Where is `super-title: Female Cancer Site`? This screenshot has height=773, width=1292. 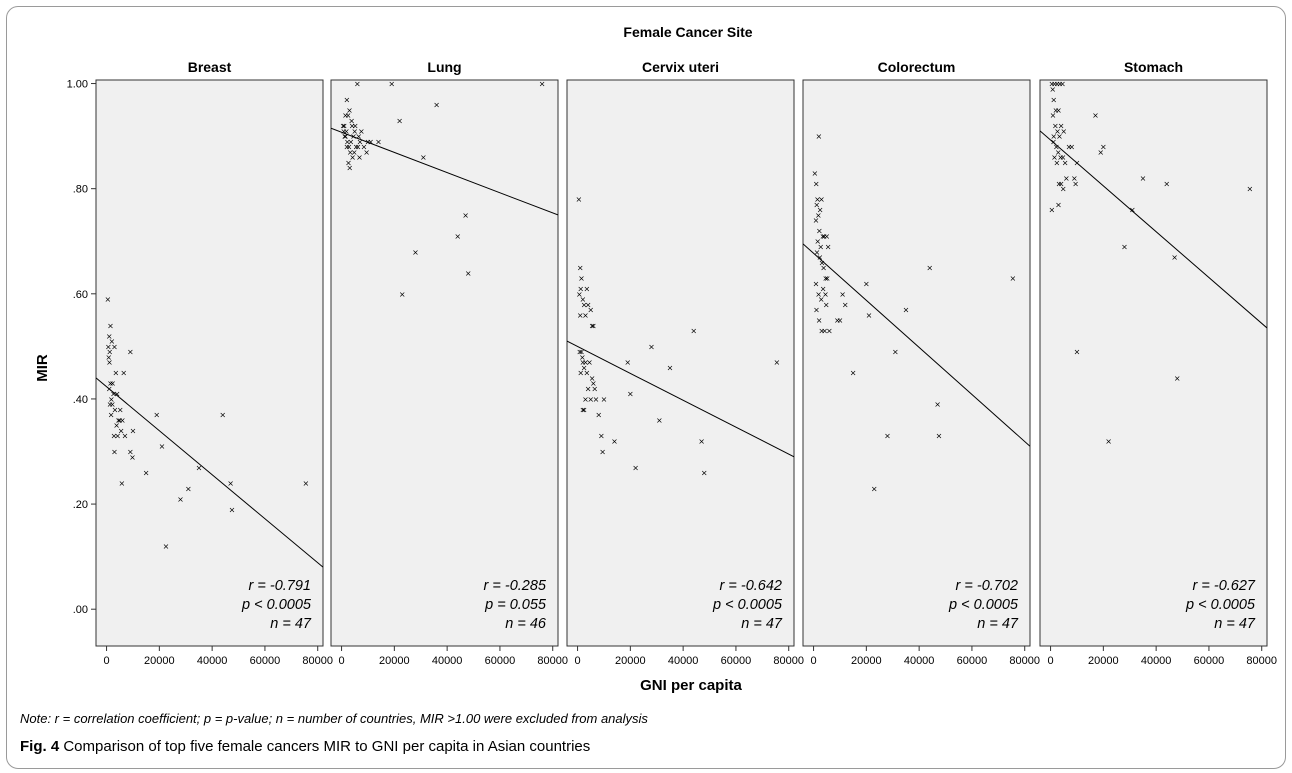 super-title: Female Cancer Site is located at coordinates (687, 32).